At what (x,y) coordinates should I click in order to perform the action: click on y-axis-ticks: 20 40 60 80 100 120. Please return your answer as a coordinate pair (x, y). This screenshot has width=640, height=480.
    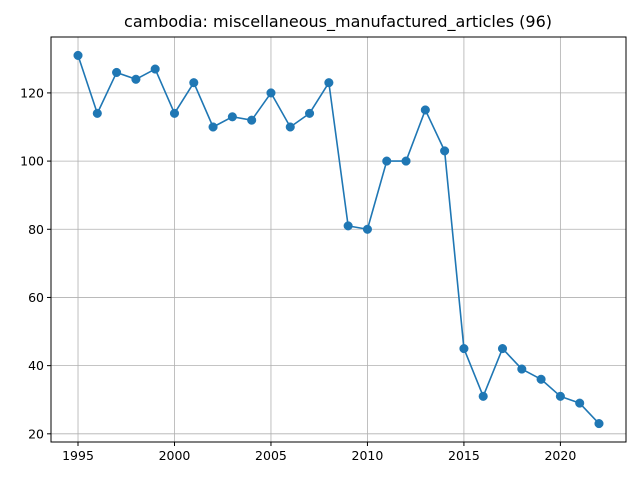
    Looking at the image, I should click on (35, 263).